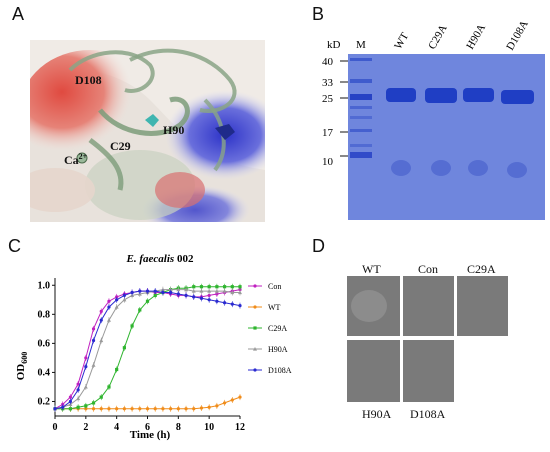 This screenshot has width=550, height=452. What do you see at coordinates (441, 168) in the screenshot?
I see `smear-c29a` at bounding box center [441, 168].